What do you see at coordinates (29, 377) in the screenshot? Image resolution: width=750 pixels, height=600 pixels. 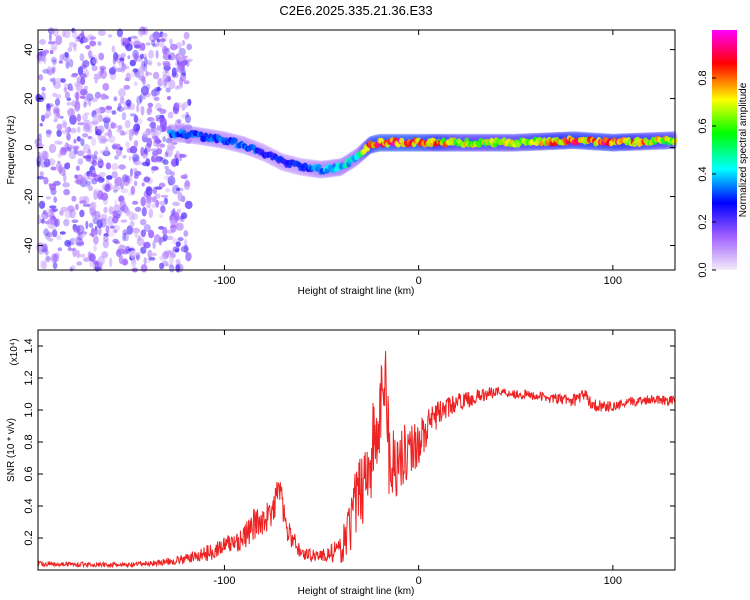 I see `y-tick-label: 1.2` at bounding box center [29, 377].